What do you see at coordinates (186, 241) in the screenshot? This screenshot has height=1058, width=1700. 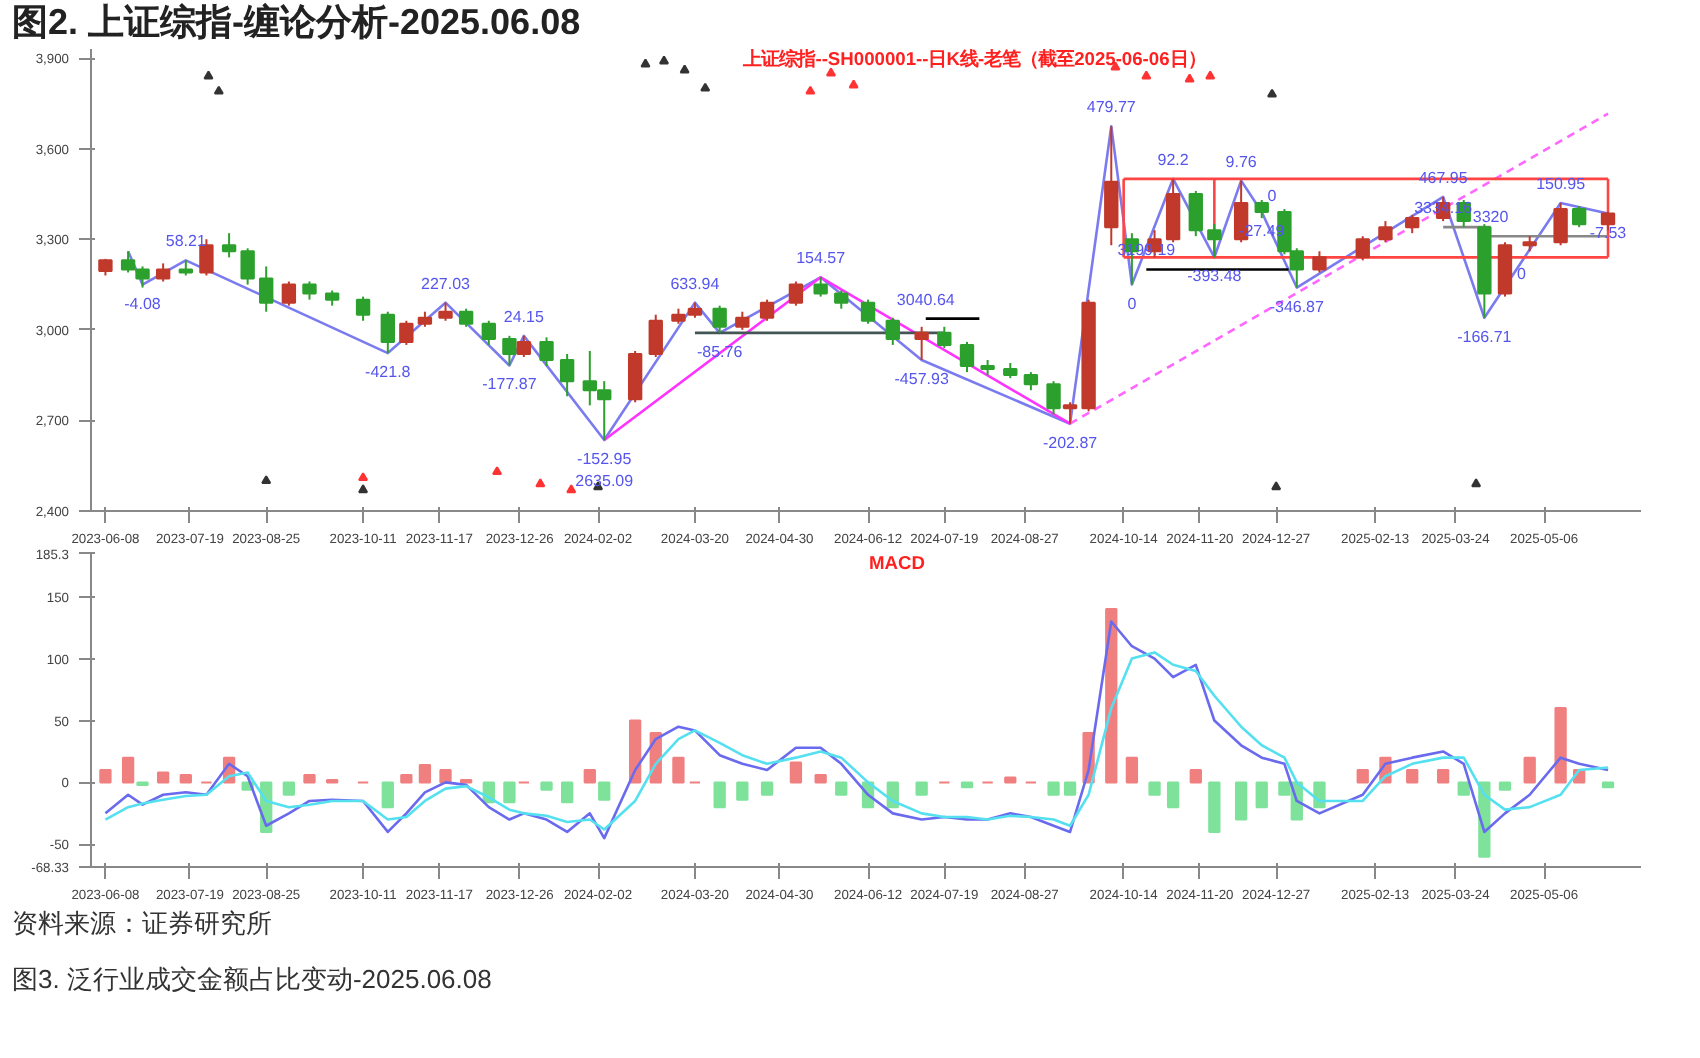 I see `annotation: 58.21` at bounding box center [186, 241].